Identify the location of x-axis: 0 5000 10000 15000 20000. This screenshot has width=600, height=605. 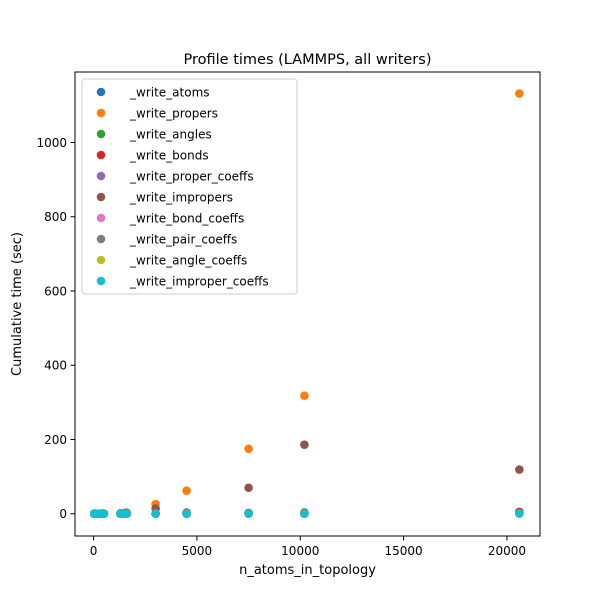
(308, 547).